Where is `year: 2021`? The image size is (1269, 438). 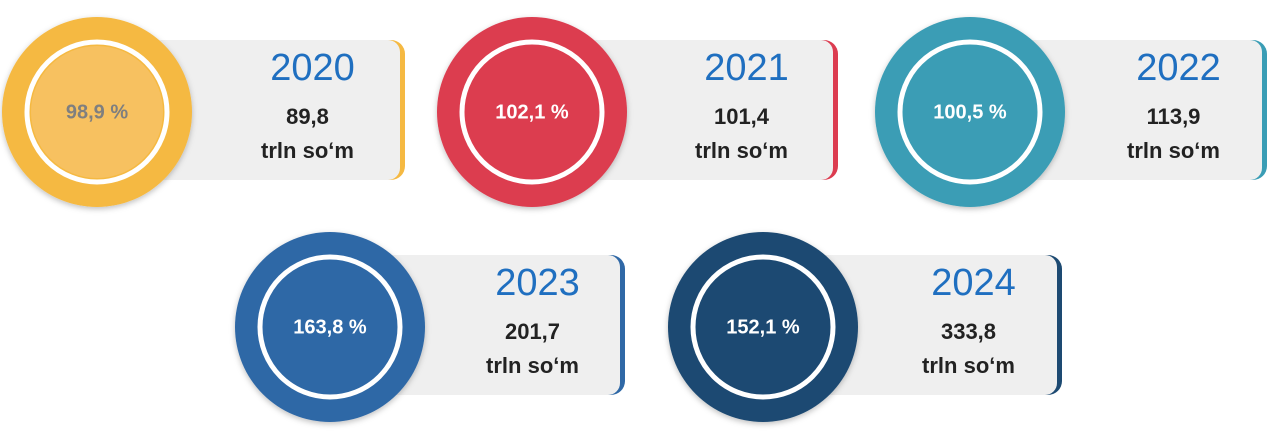
year: 2021 is located at coordinates (746, 68).